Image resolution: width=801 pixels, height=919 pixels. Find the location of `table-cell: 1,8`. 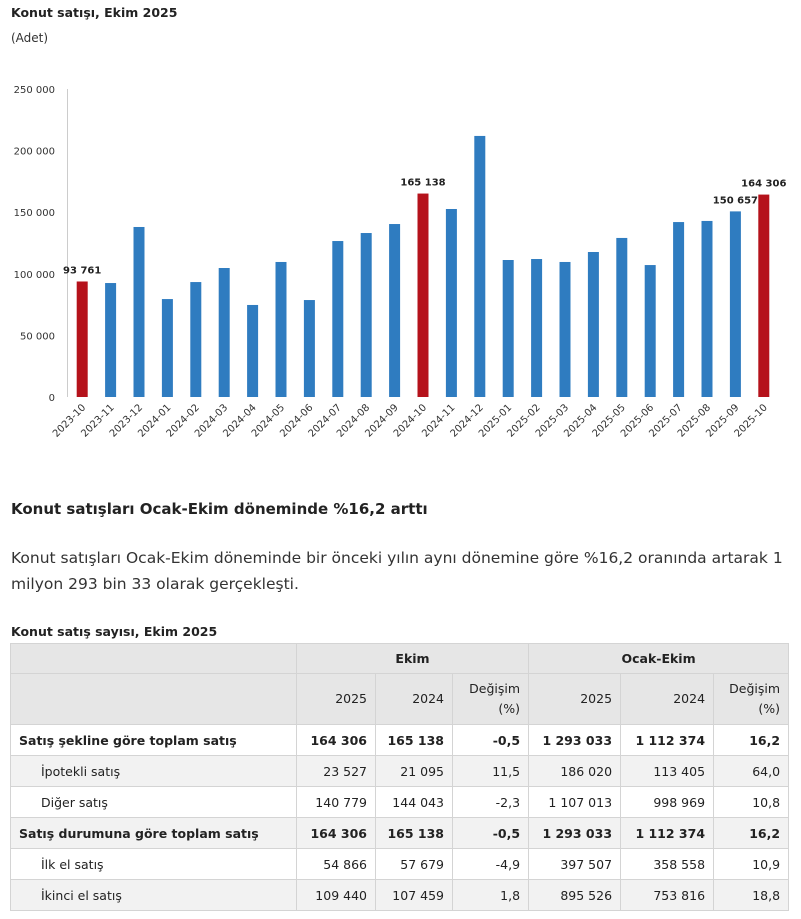

table-cell: 1,8 is located at coordinates (490, 895).